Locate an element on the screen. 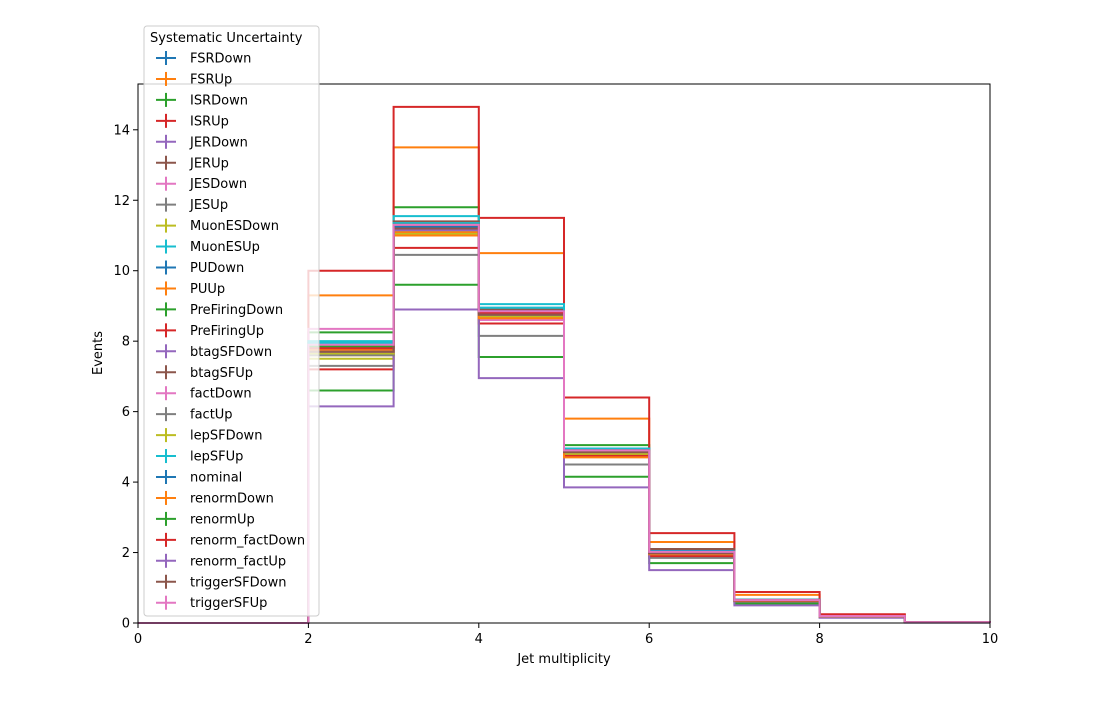 The image size is (1100, 704). legend-entry-MuonESDown: MuonESDown is located at coordinates (217, 226).